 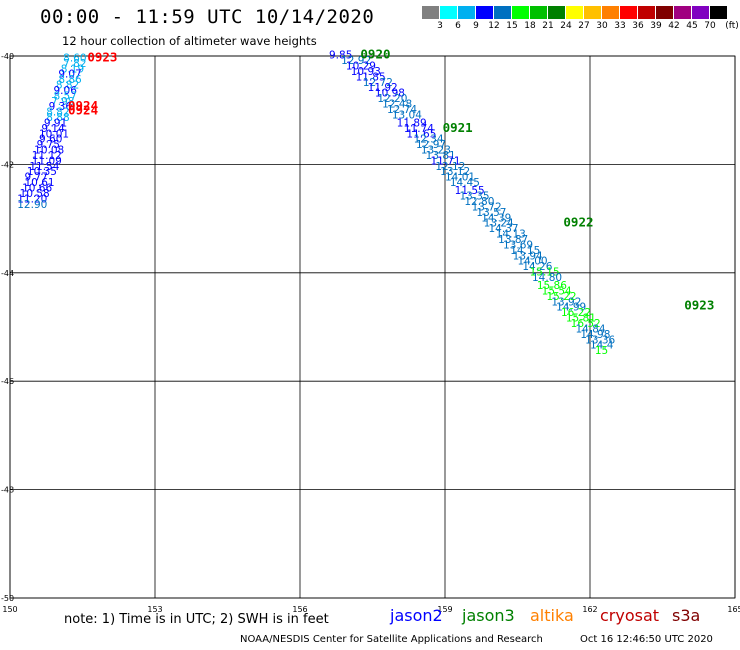 What do you see at coordinates (602, 26) in the screenshot?
I see `colorbar-label: 30` at bounding box center [602, 26].